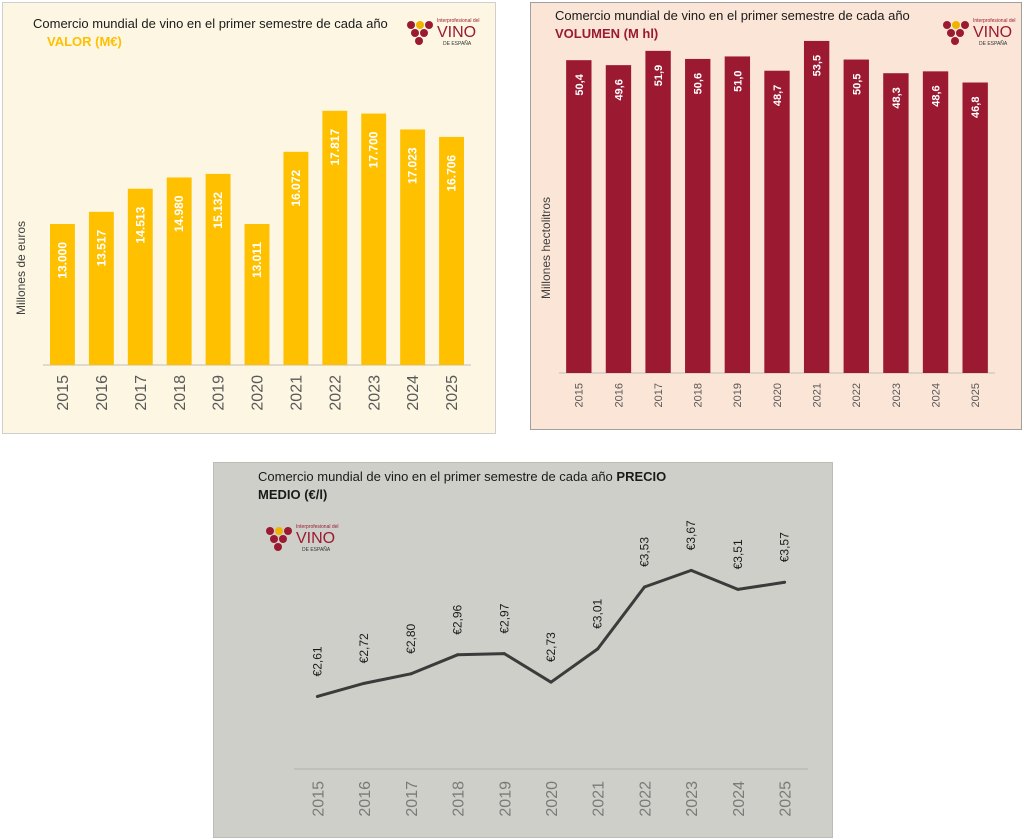 Image resolution: width=1024 pixels, height=839 pixels. Describe the element at coordinates (976, 107) in the screenshot. I see `data-label-2025: 46,8` at that location.